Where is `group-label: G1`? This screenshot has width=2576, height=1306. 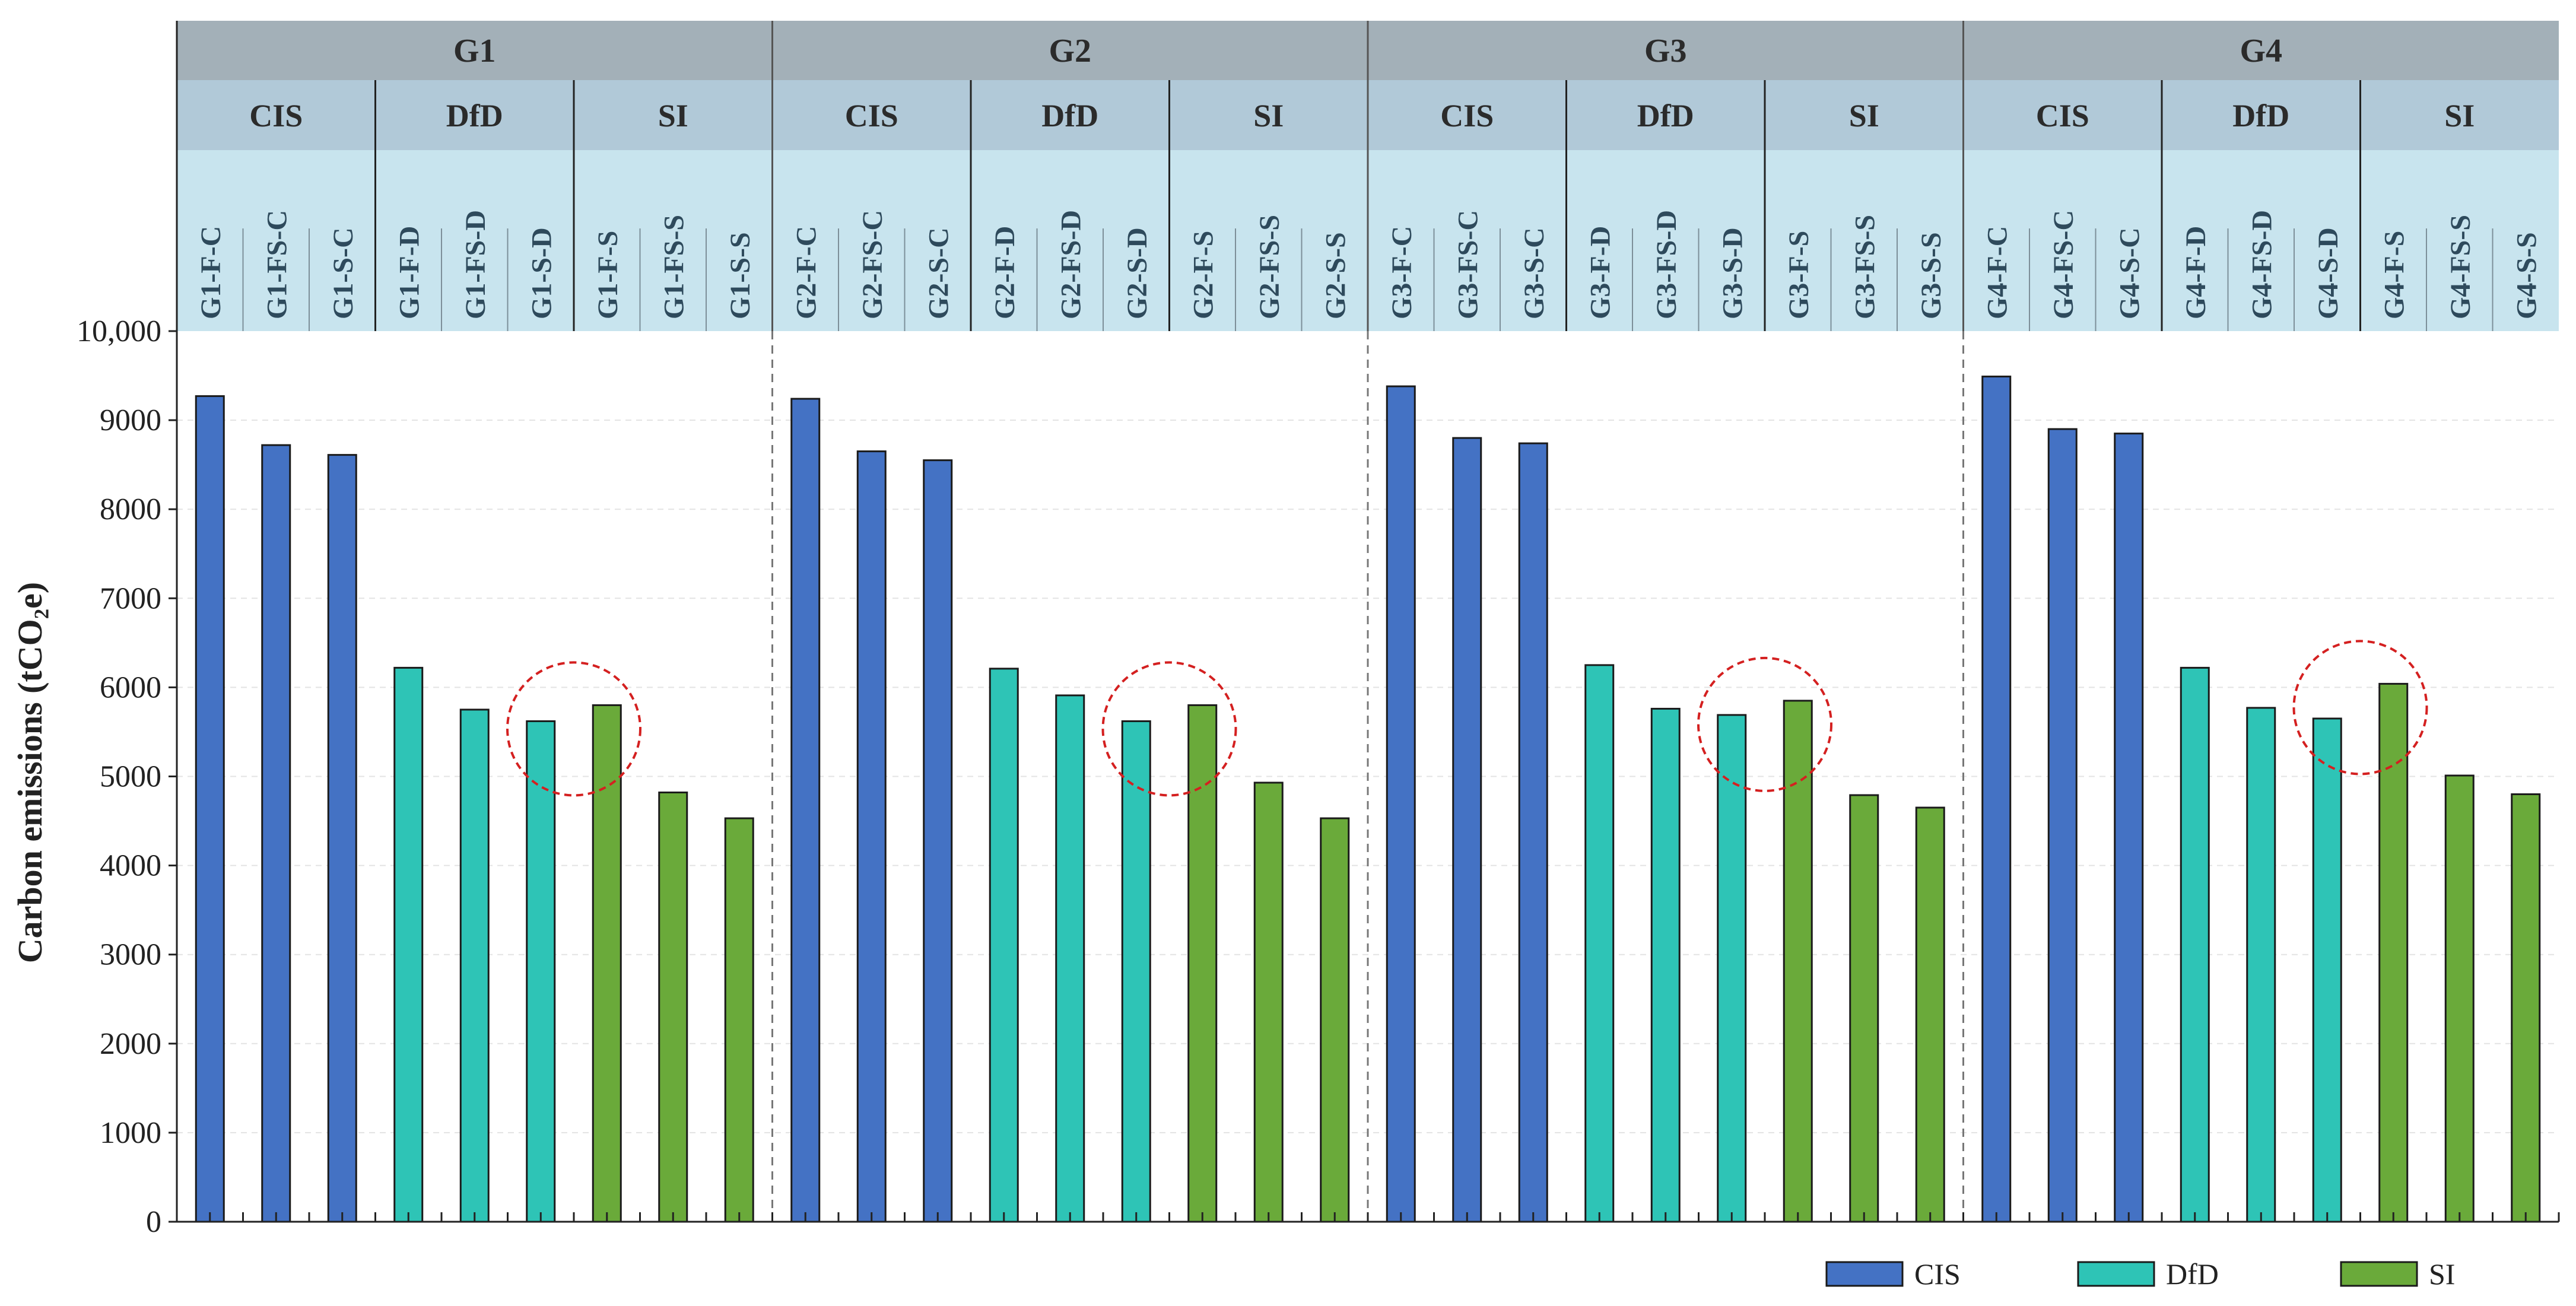
group-label: G1 is located at coordinates (474, 51).